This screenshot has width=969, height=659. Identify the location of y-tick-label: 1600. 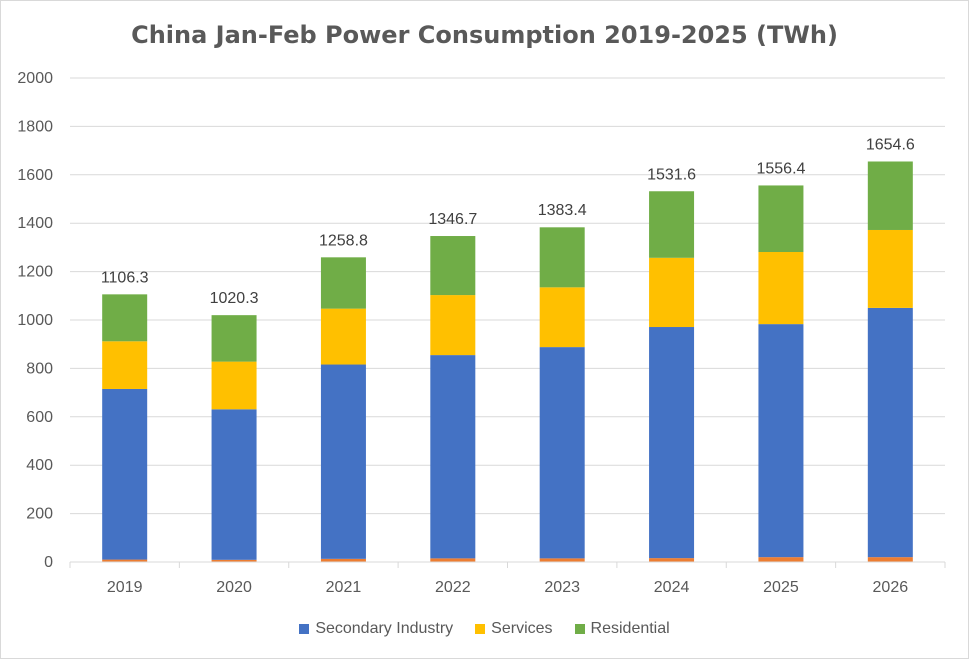
(35, 175).